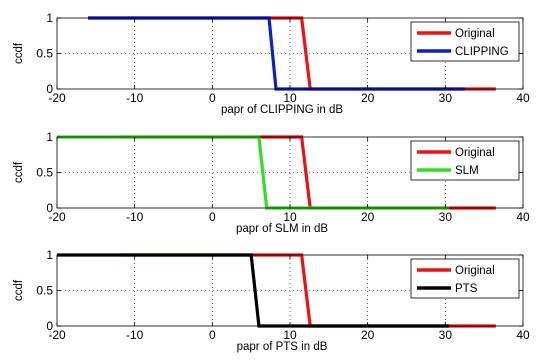 The height and width of the screenshot is (360, 536). Describe the element at coordinates (466, 289) in the screenshot. I see `legend-label-pts: PTS` at that location.